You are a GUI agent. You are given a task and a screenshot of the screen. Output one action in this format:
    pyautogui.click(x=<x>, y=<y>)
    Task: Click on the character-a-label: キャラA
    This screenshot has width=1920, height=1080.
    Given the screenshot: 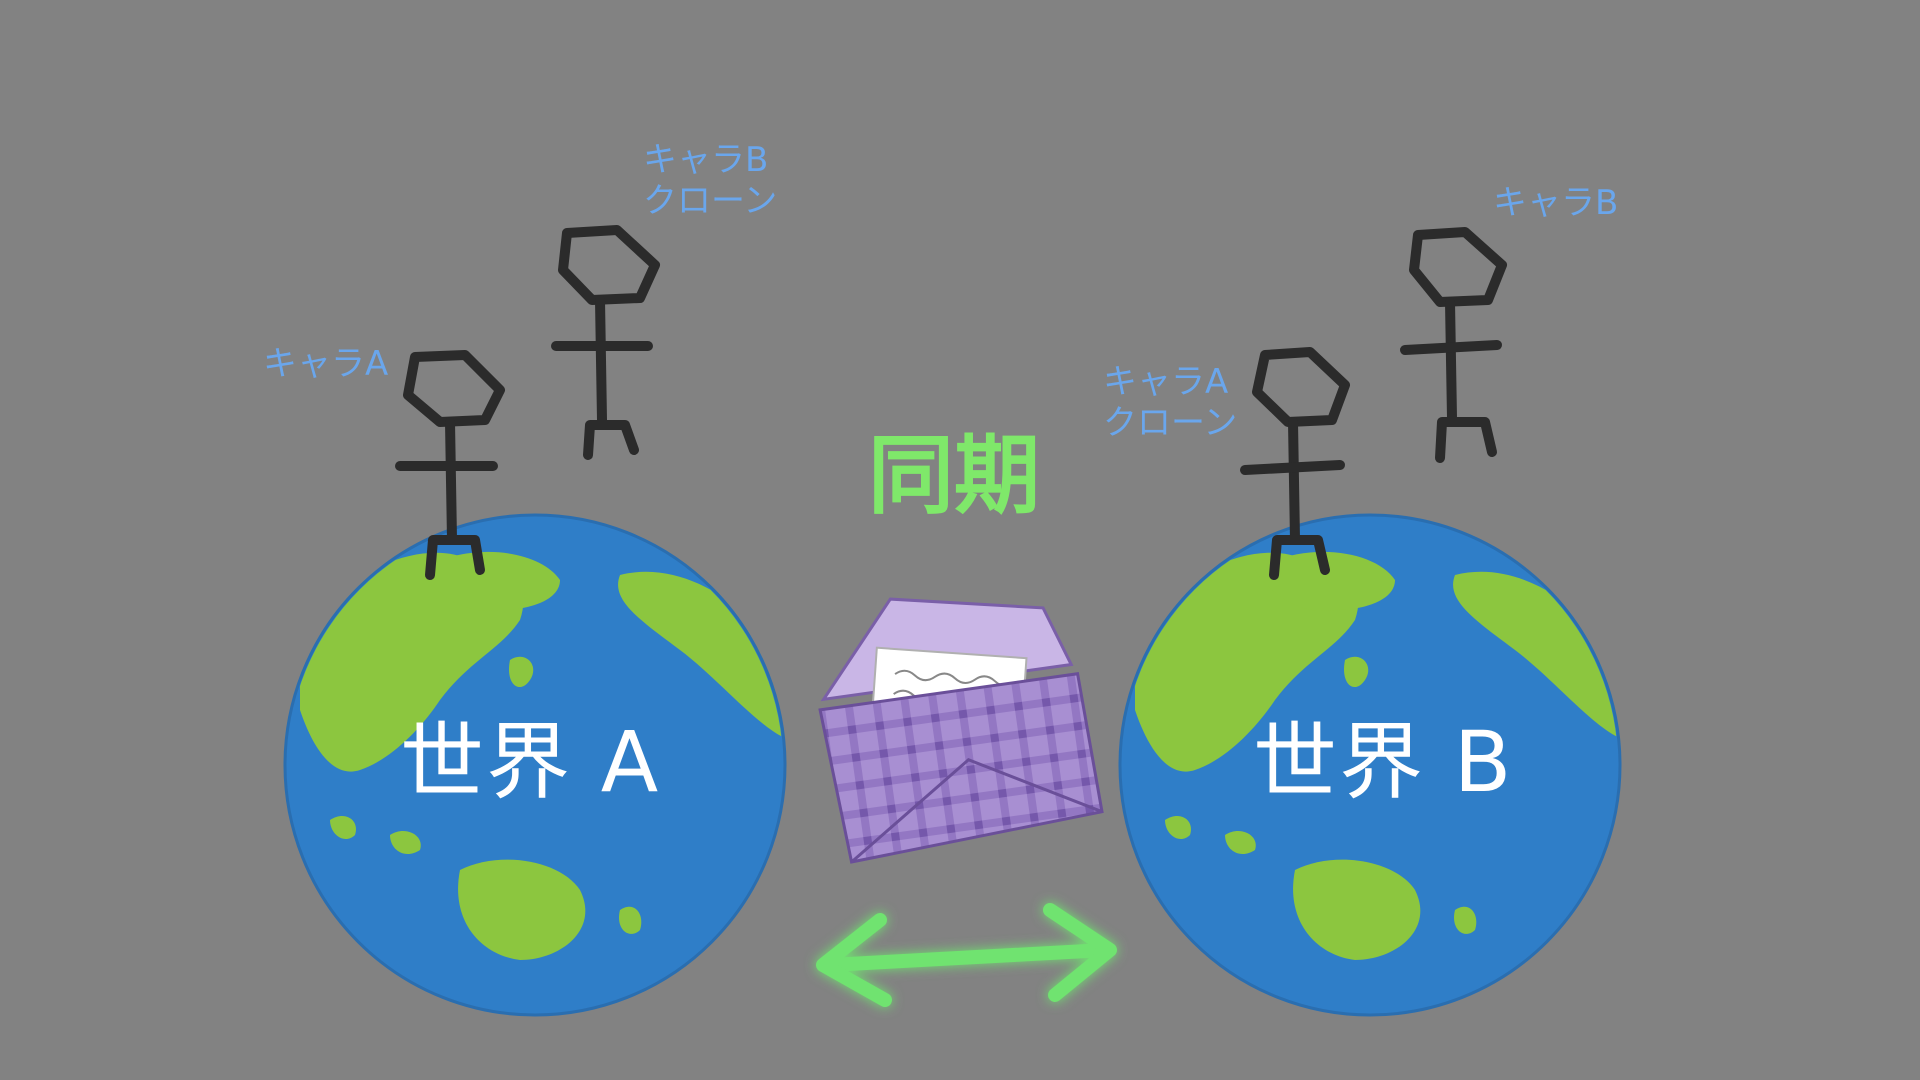 What is the action you would take?
    pyautogui.click(x=326, y=364)
    